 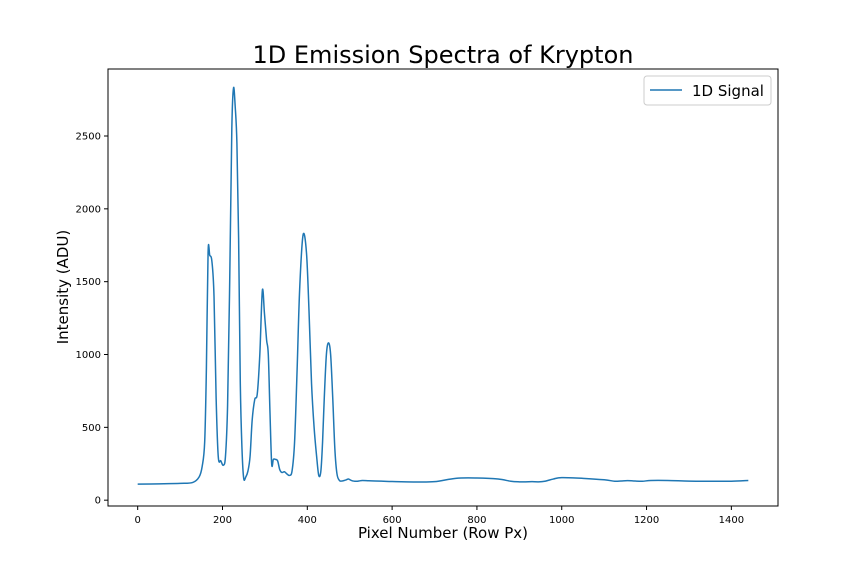 What do you see at coordinates (88, 355) in the screenshot?
I see `y-tick-label: 1000` at bounding box center [88, 355].